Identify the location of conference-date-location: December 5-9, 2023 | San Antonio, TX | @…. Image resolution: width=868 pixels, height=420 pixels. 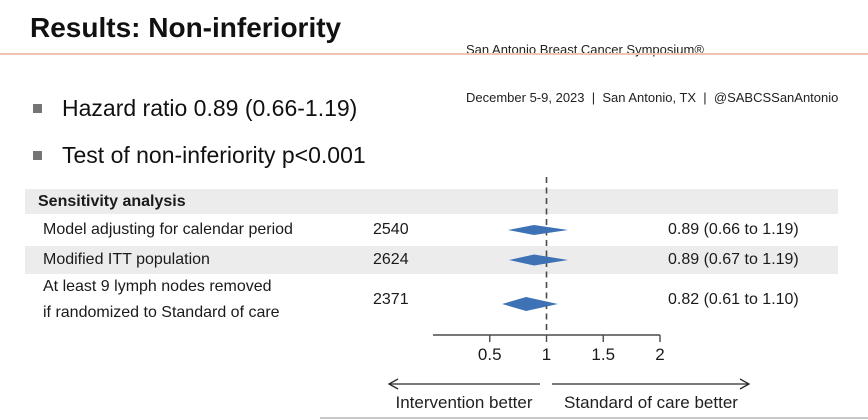
(652, 97).